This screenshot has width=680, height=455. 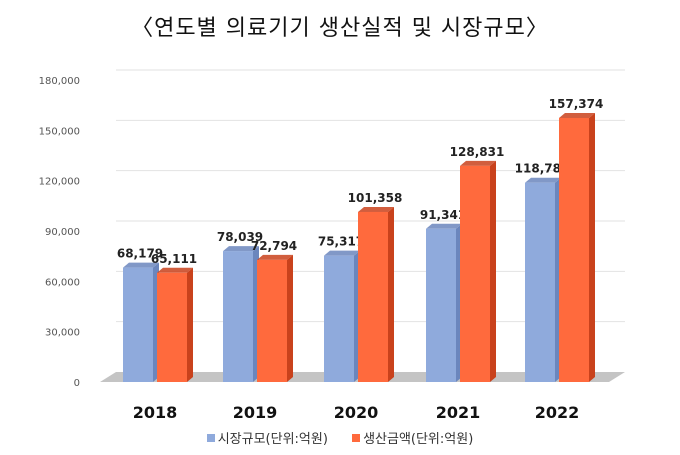 I want to click on legend-item-market-size: 시장규모(단위:억원), so click(x=267, y=437).